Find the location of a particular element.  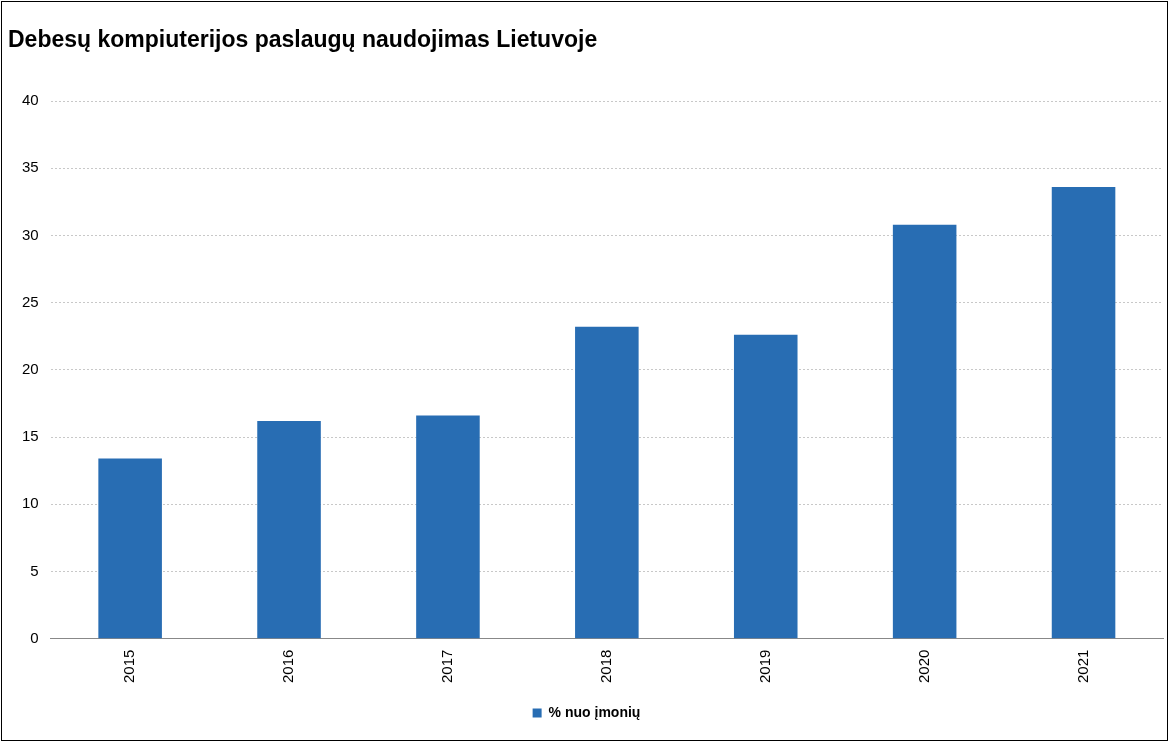

y-tick-label: 10 is located at coordinates (30, 503).